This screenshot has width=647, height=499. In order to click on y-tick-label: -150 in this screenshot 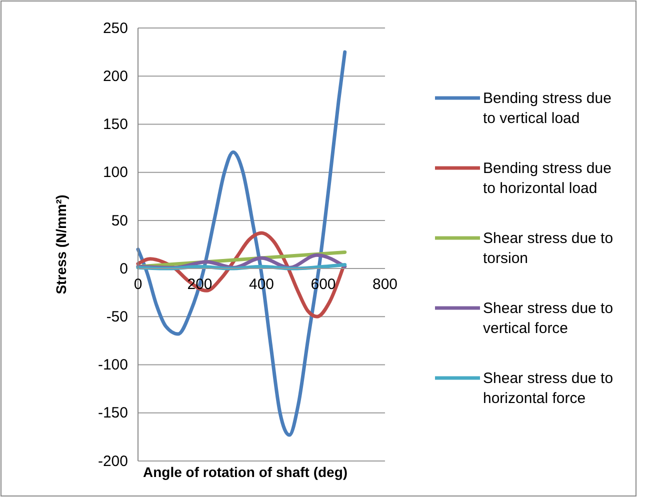, I will do `click(113, 413)`.